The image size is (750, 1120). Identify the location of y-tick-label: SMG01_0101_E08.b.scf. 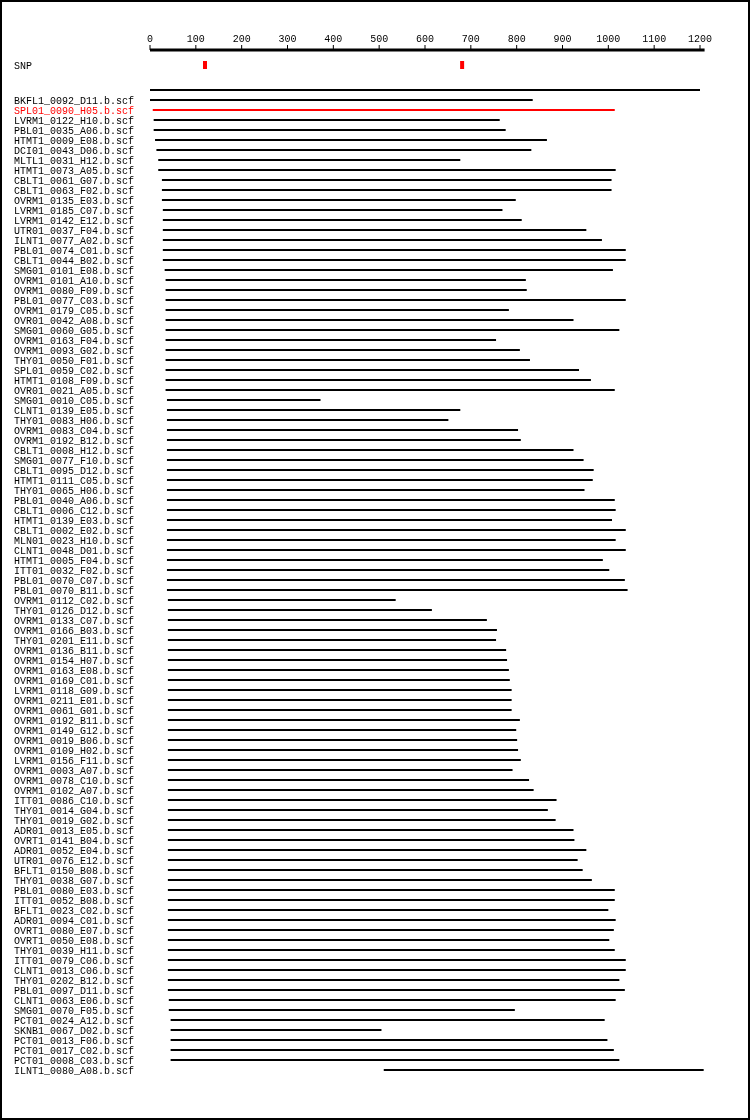
(74, 271).